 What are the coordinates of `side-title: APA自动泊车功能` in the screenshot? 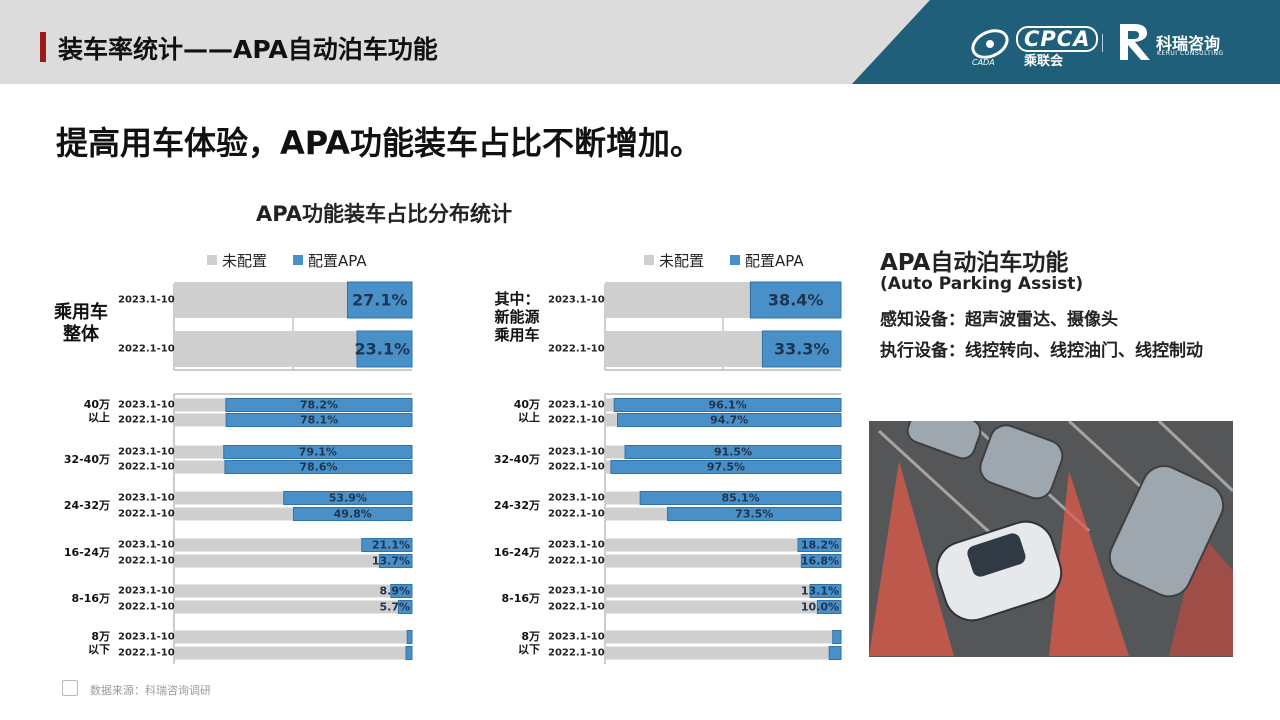 It's located at (974, 263).